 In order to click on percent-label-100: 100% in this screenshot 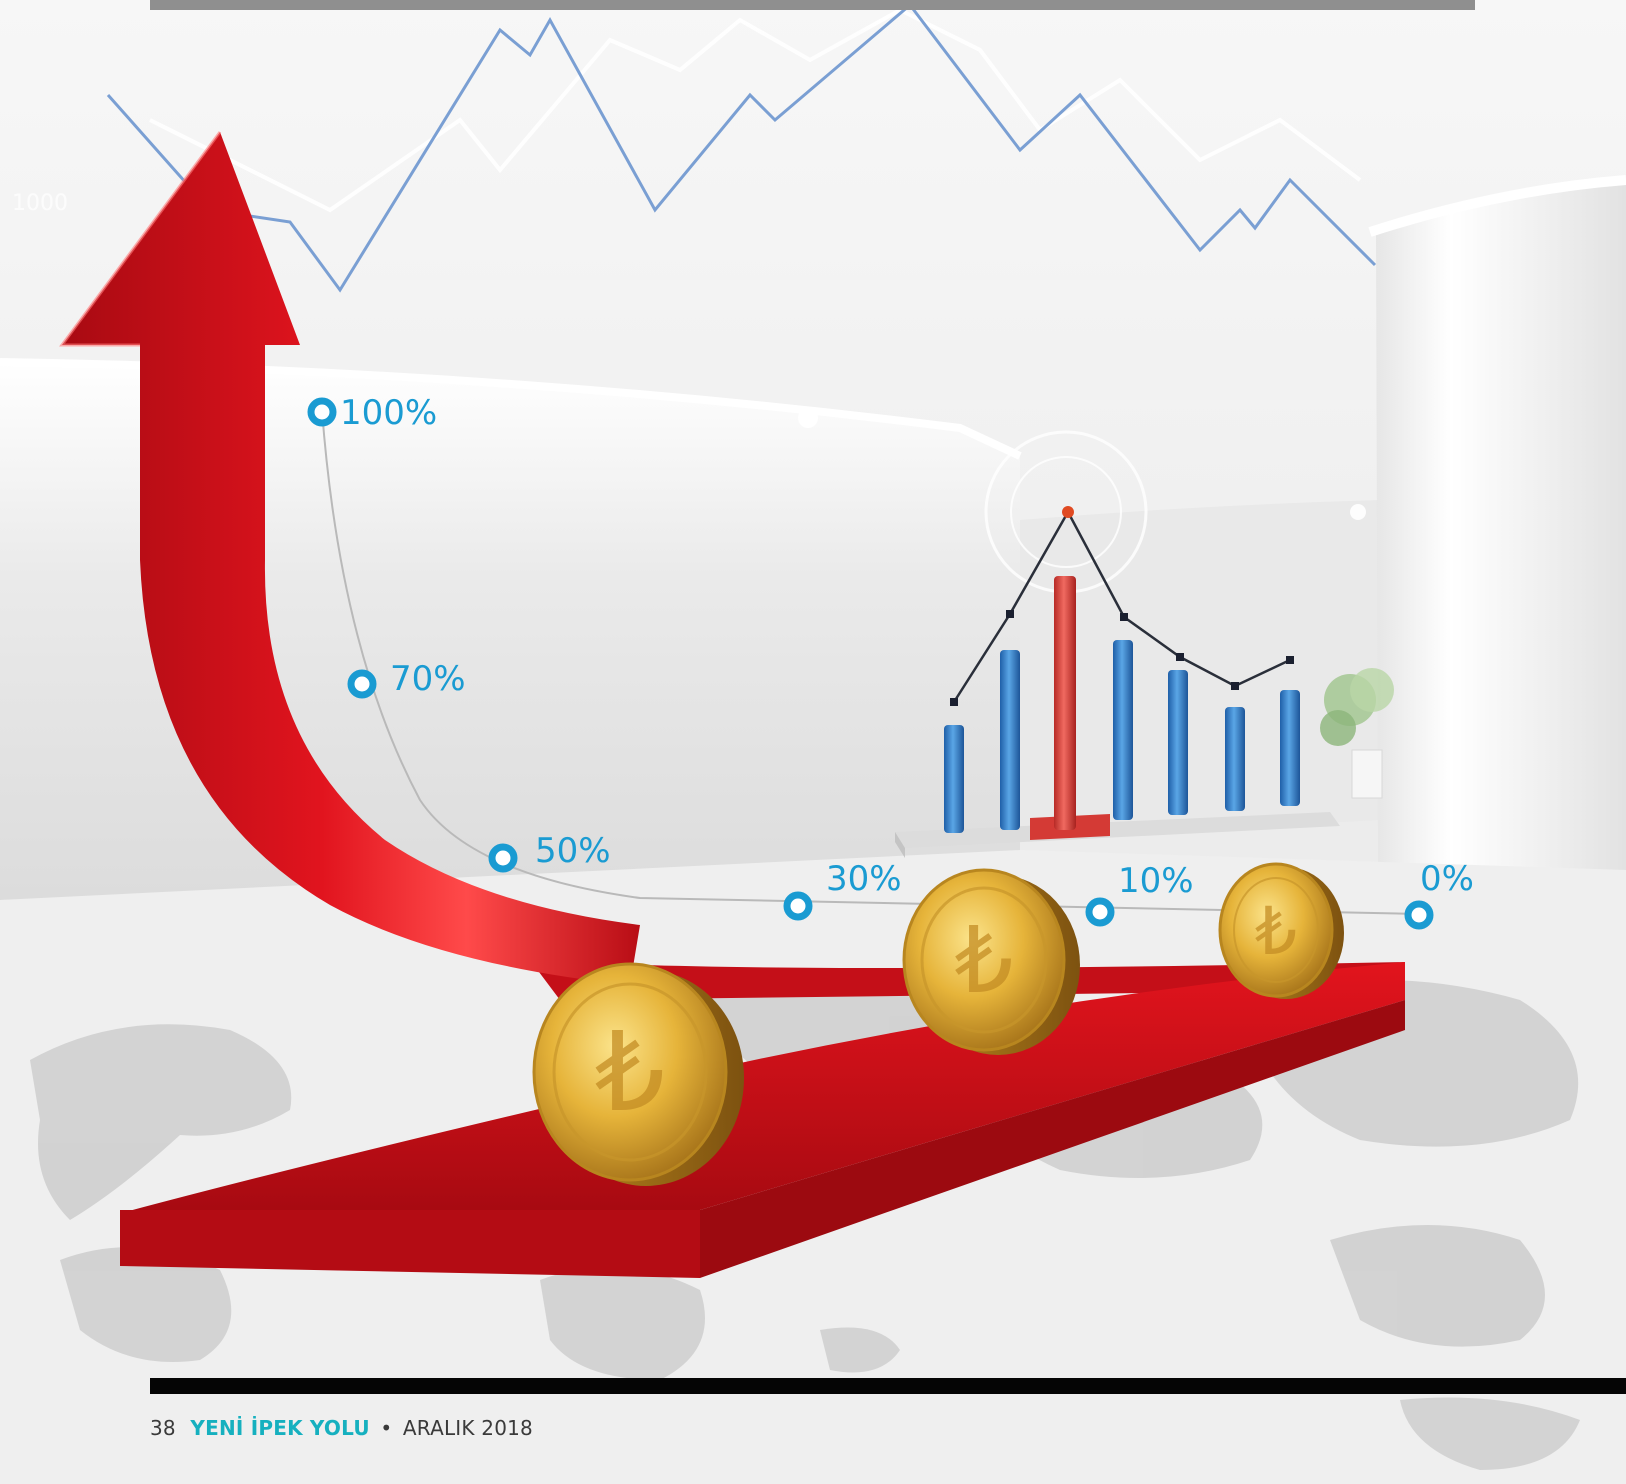, I will do `click(388, 413)`.